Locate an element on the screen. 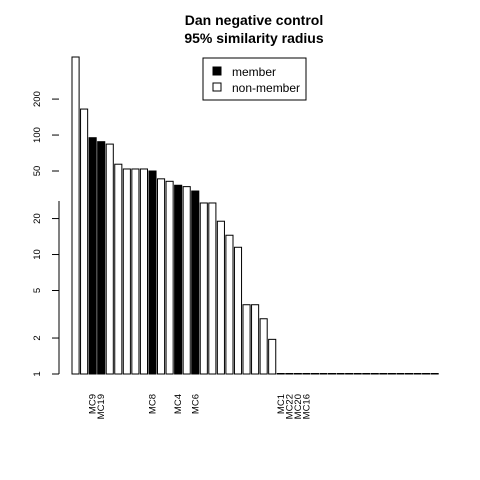  y-tick-label: 50 is located at coordinates (37, 171).